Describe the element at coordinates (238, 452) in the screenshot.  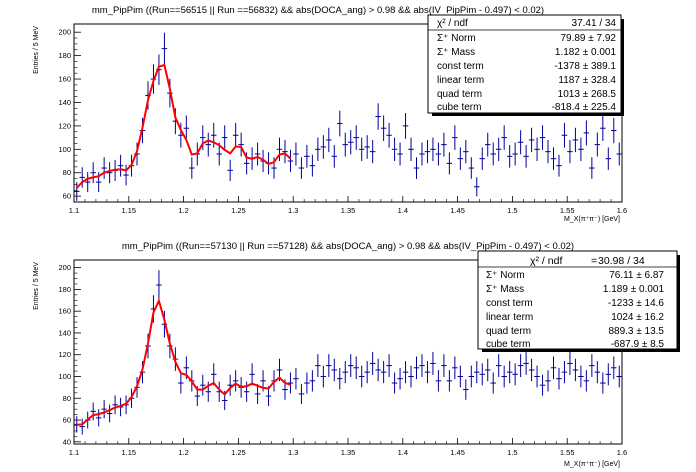
I see `x-tick-label: 1.25` at that location.